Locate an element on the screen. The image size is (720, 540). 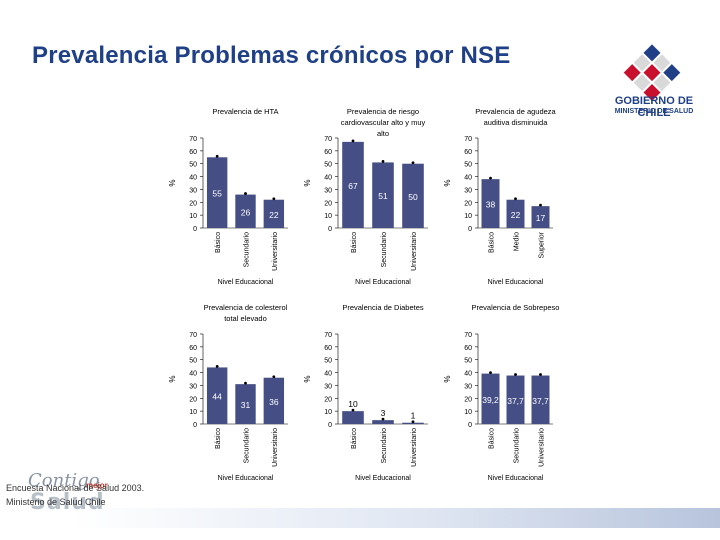
chart-title: Prevalencia de colesterol is located at coordinates (246, 307).